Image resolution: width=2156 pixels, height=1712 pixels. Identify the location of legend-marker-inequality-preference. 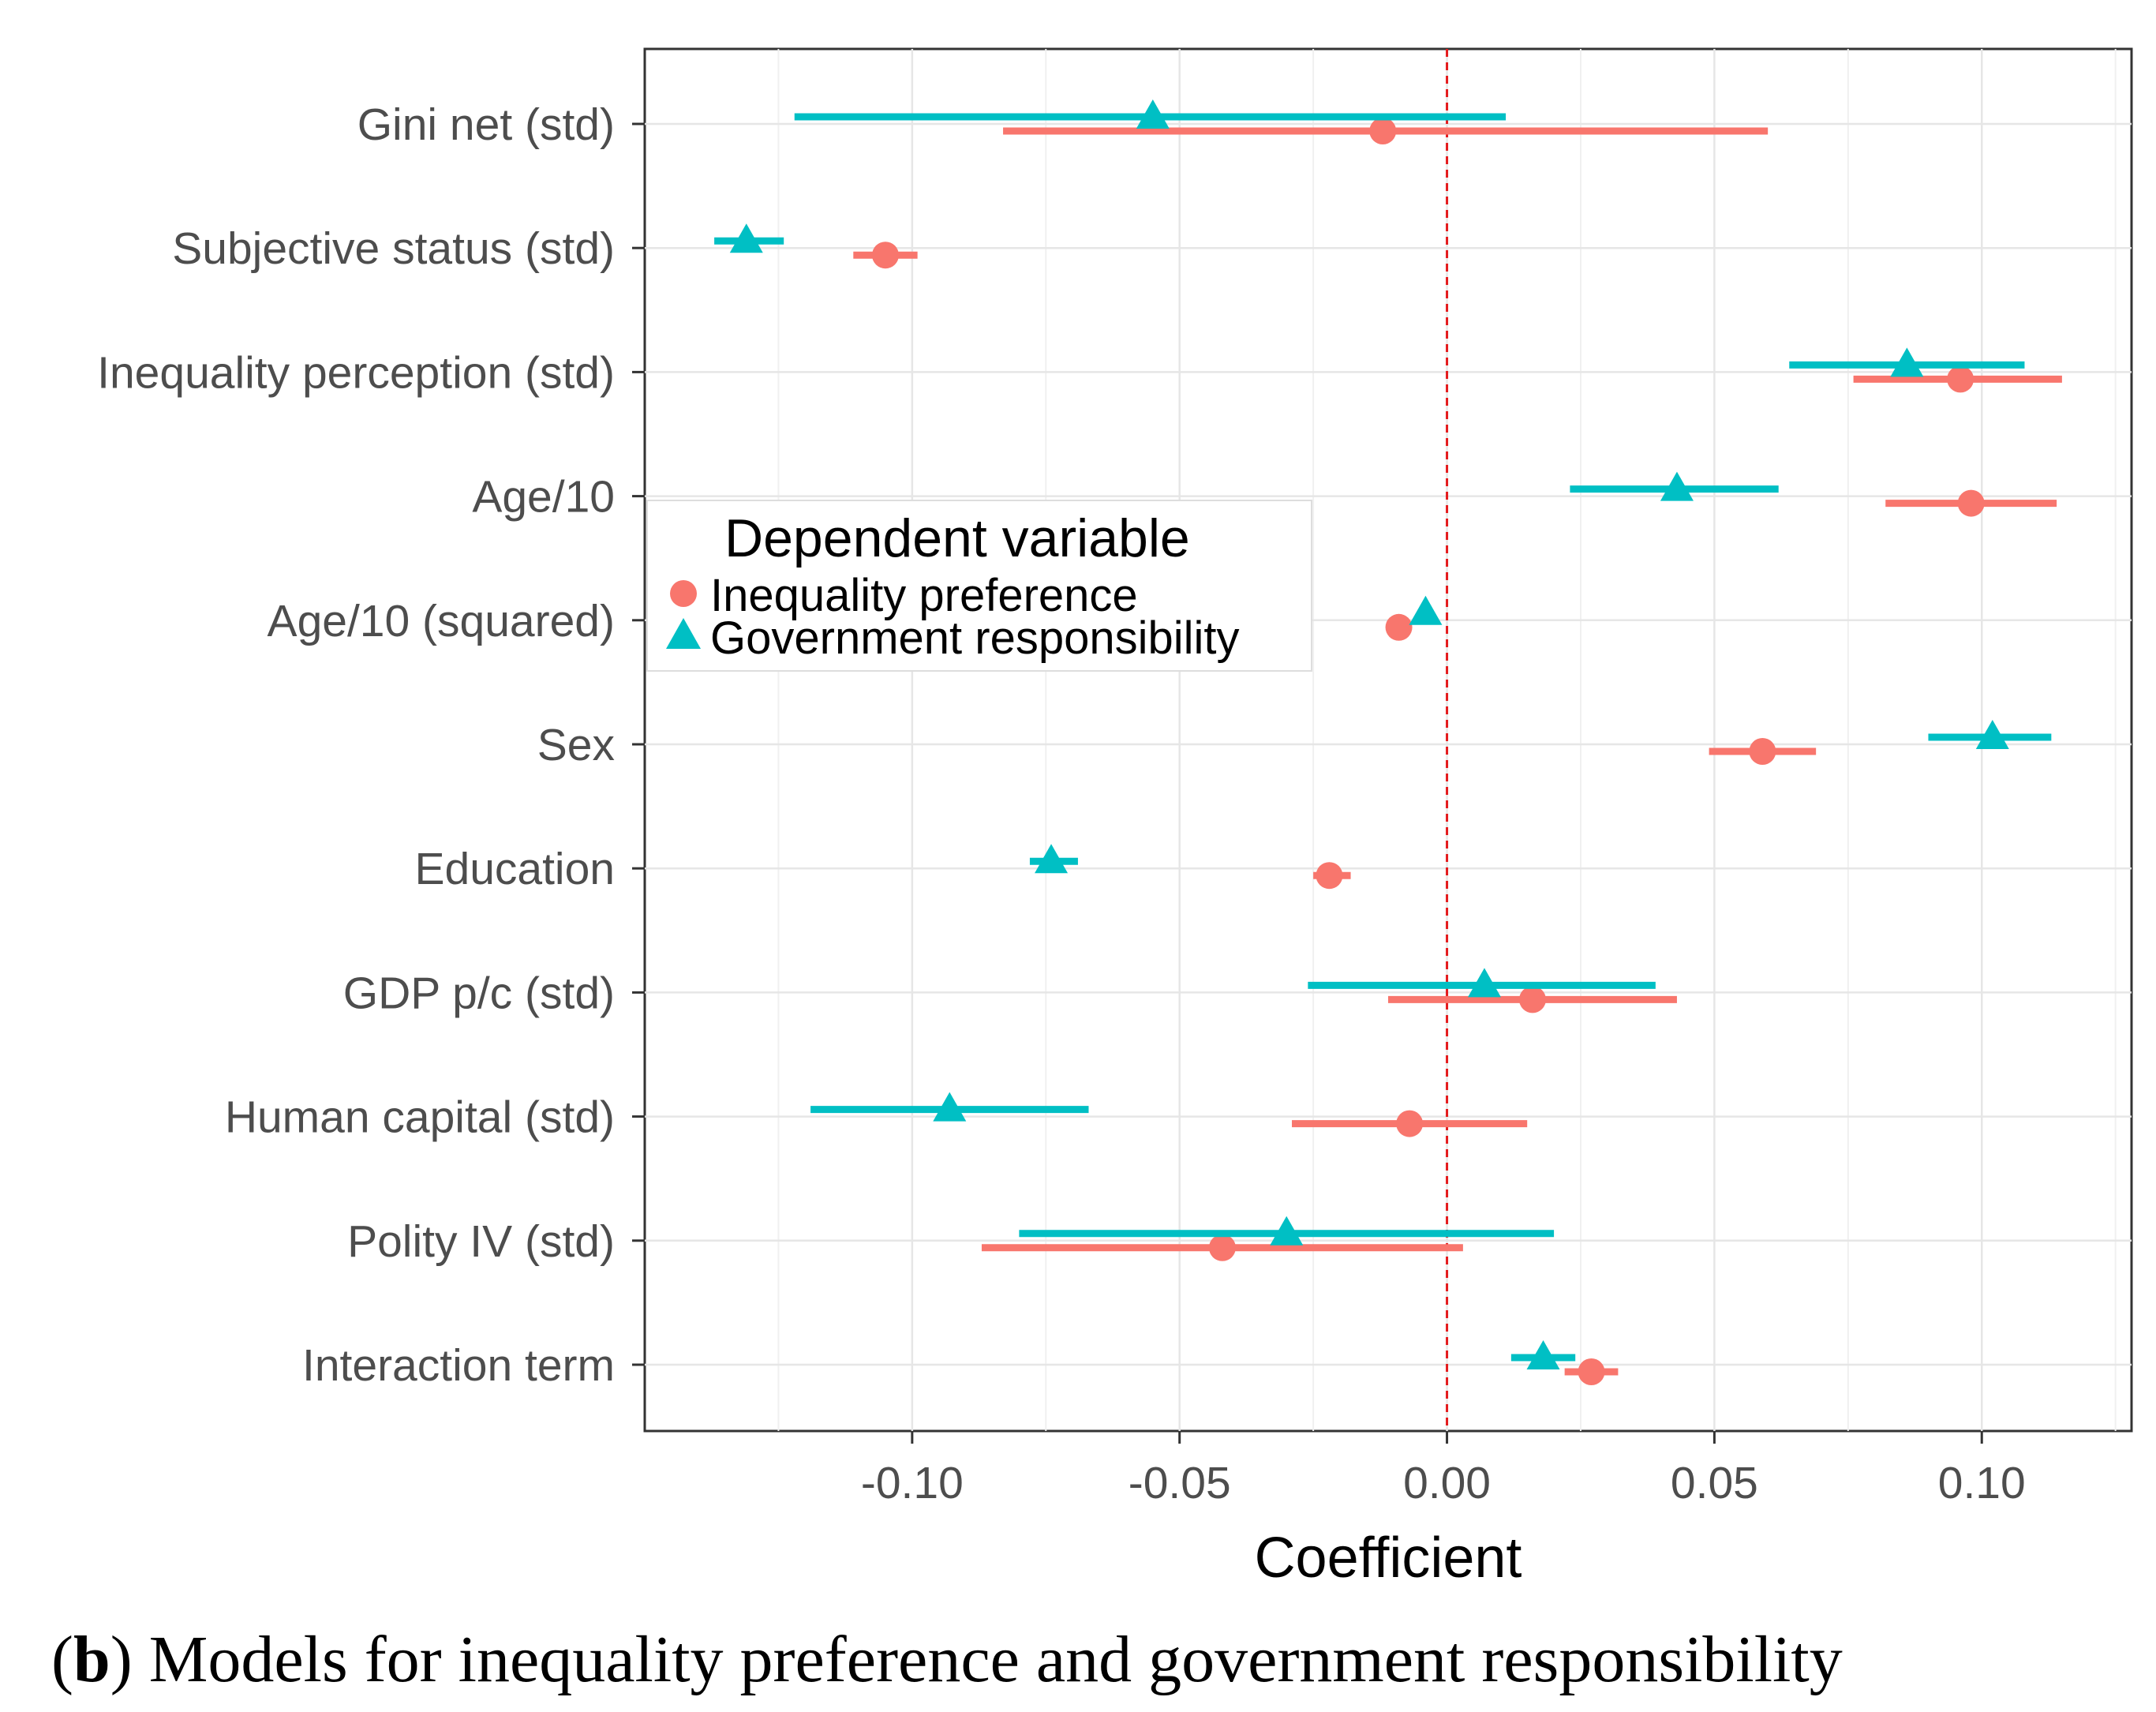
(683, 593).